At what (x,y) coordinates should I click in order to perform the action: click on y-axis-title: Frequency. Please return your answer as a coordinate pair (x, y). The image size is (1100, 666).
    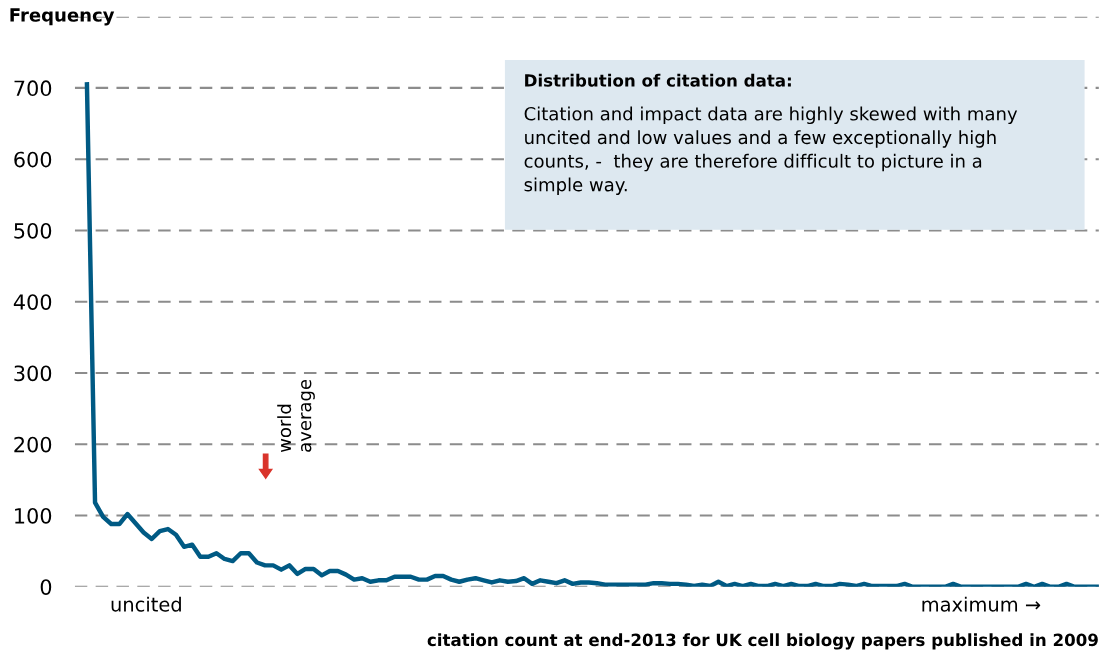
    Looking at the image, I should click on (62, 17).